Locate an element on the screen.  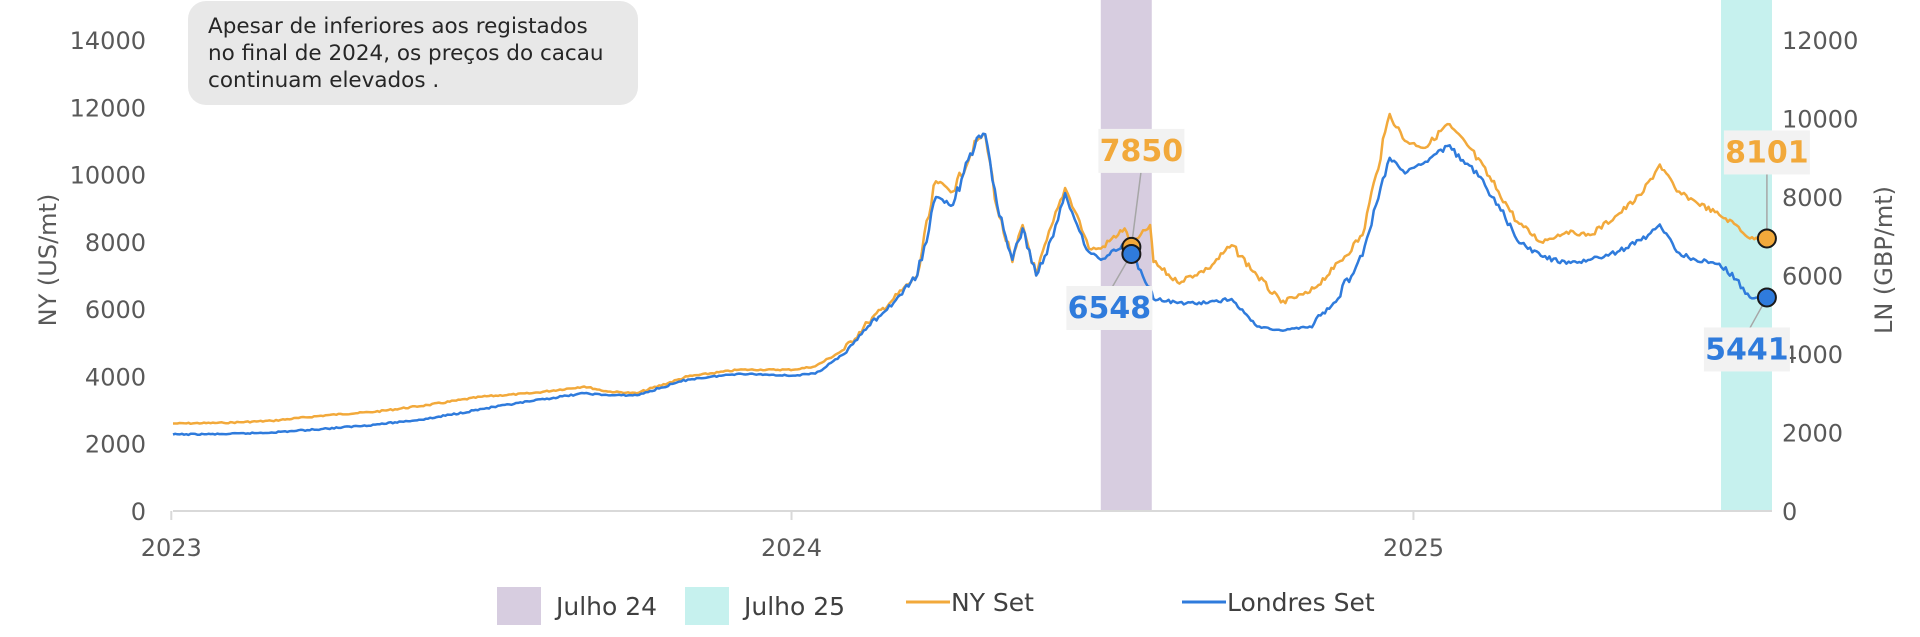
left-tick-label: 8000 is located at coordinates (115, 243).